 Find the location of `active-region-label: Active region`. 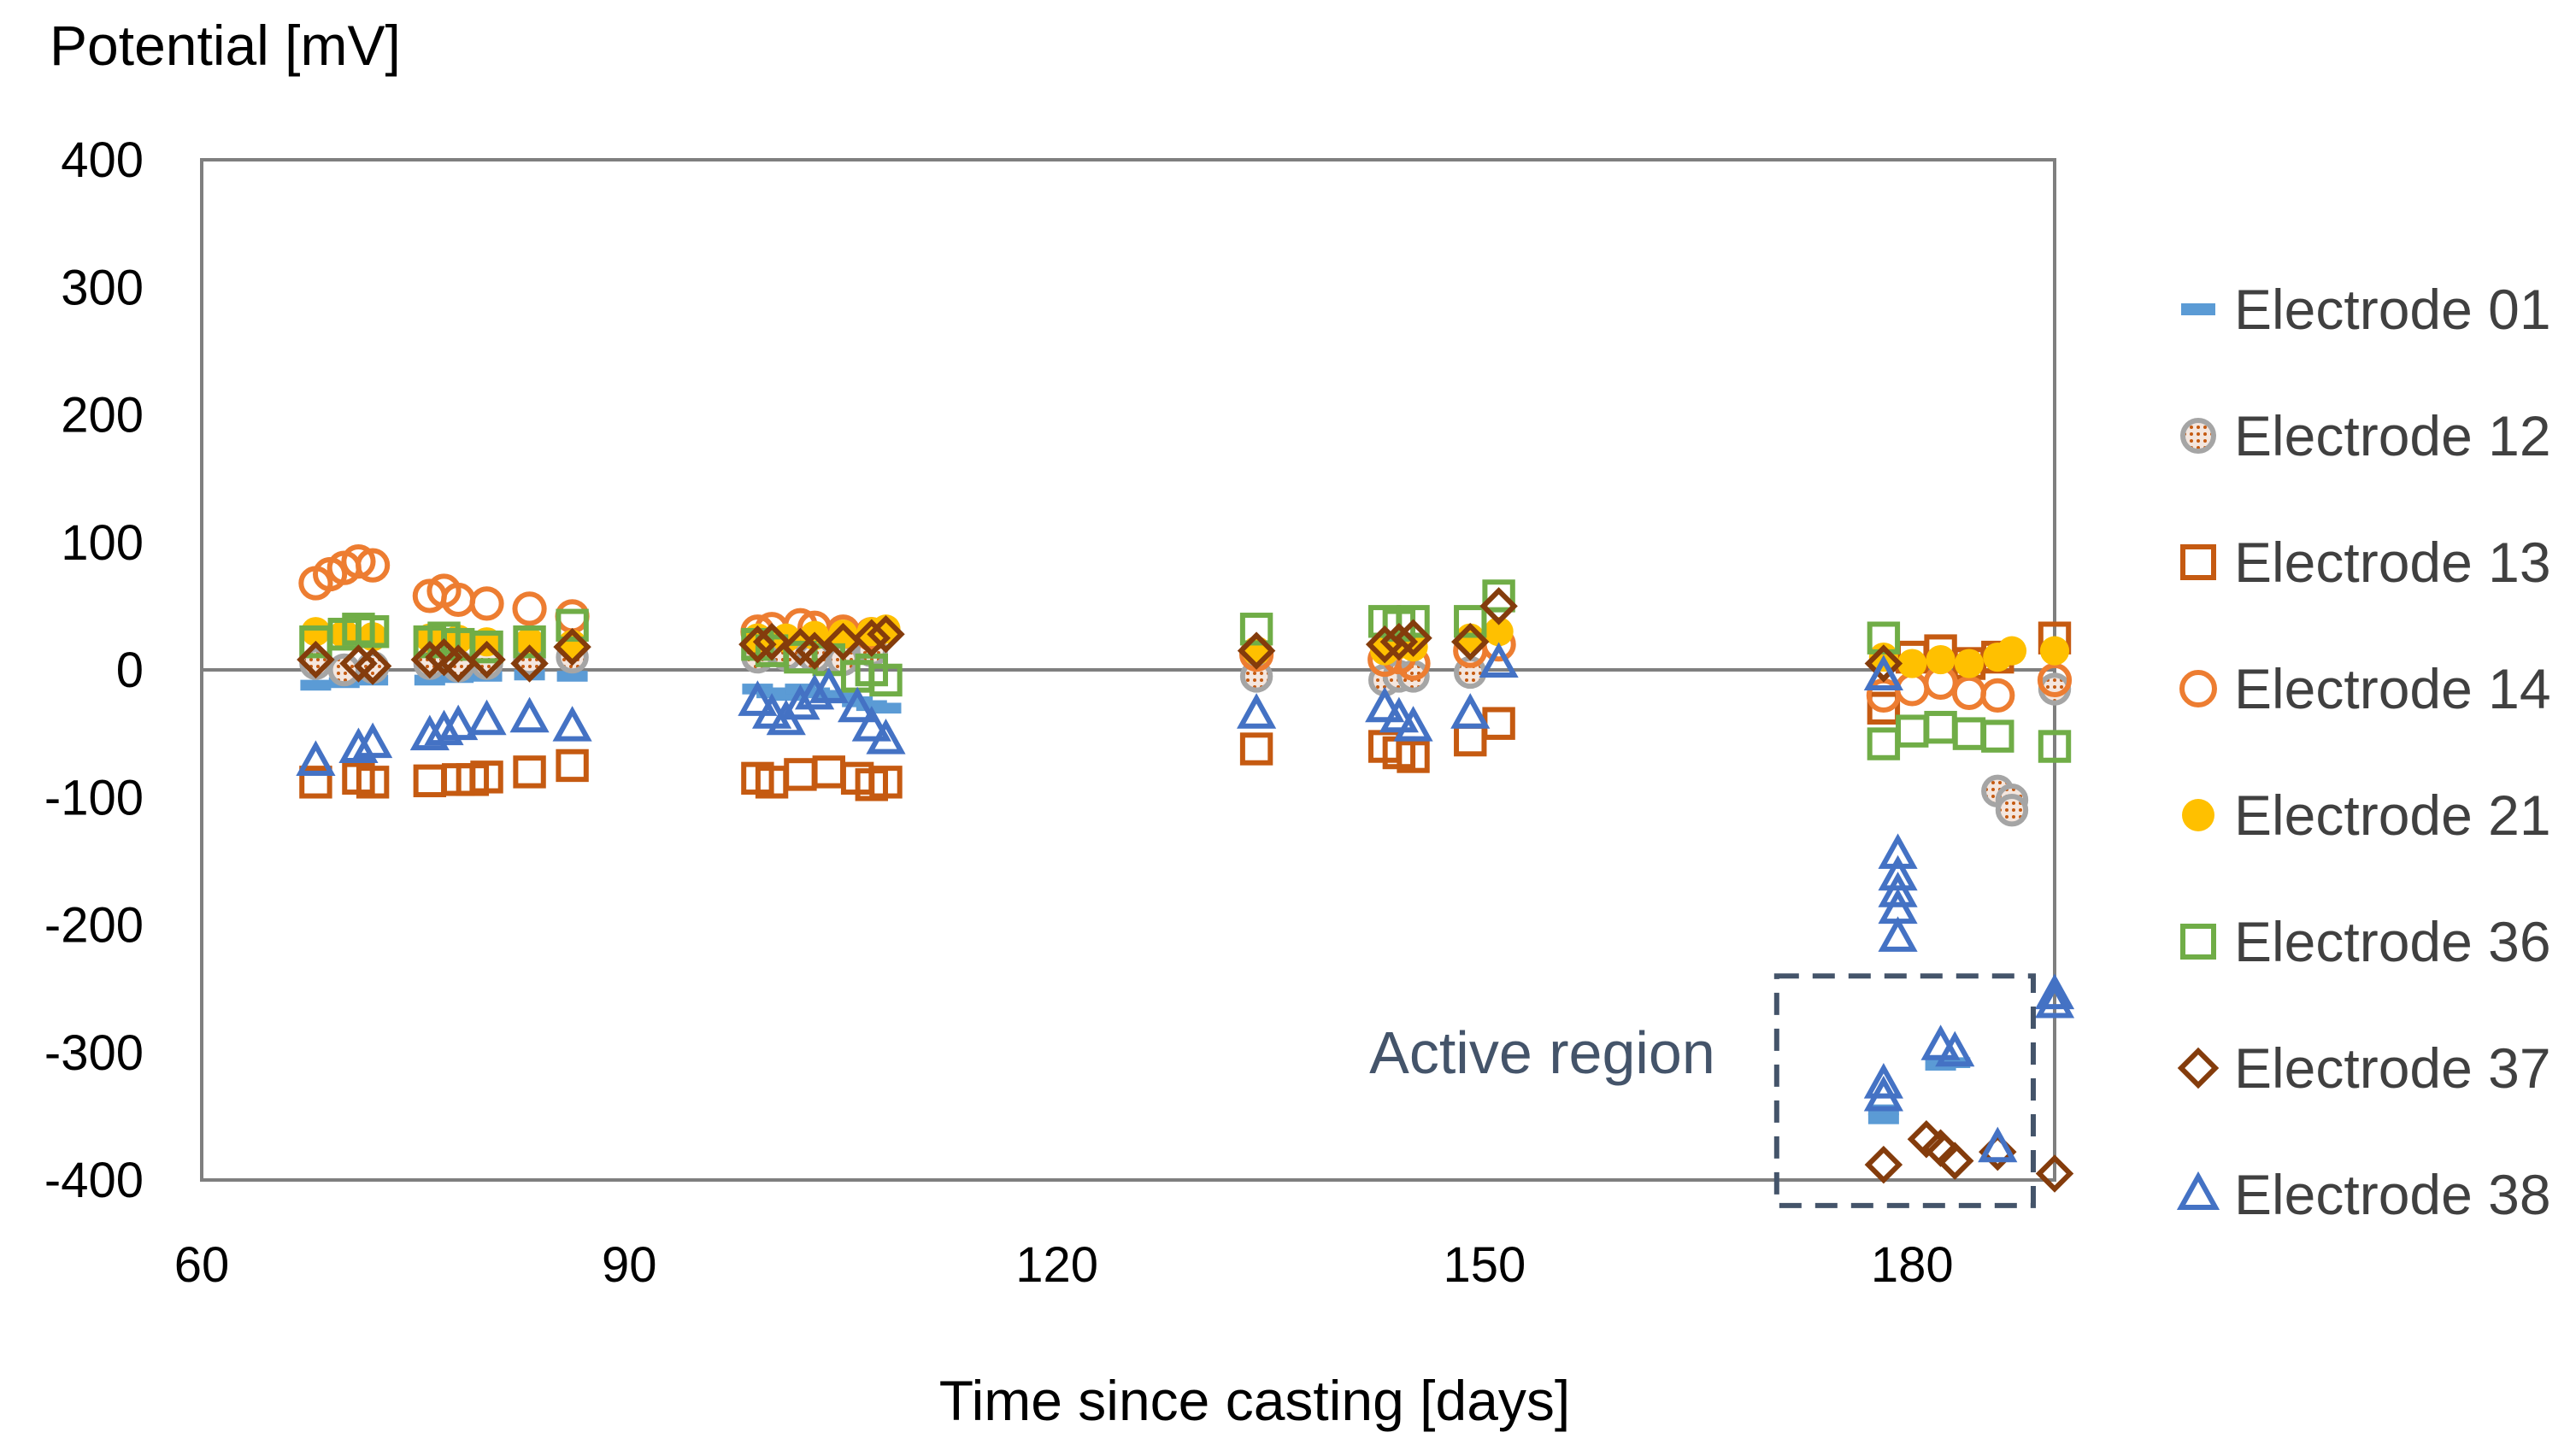

active-region-label: Active region is located at coordinates (1542, 1052).